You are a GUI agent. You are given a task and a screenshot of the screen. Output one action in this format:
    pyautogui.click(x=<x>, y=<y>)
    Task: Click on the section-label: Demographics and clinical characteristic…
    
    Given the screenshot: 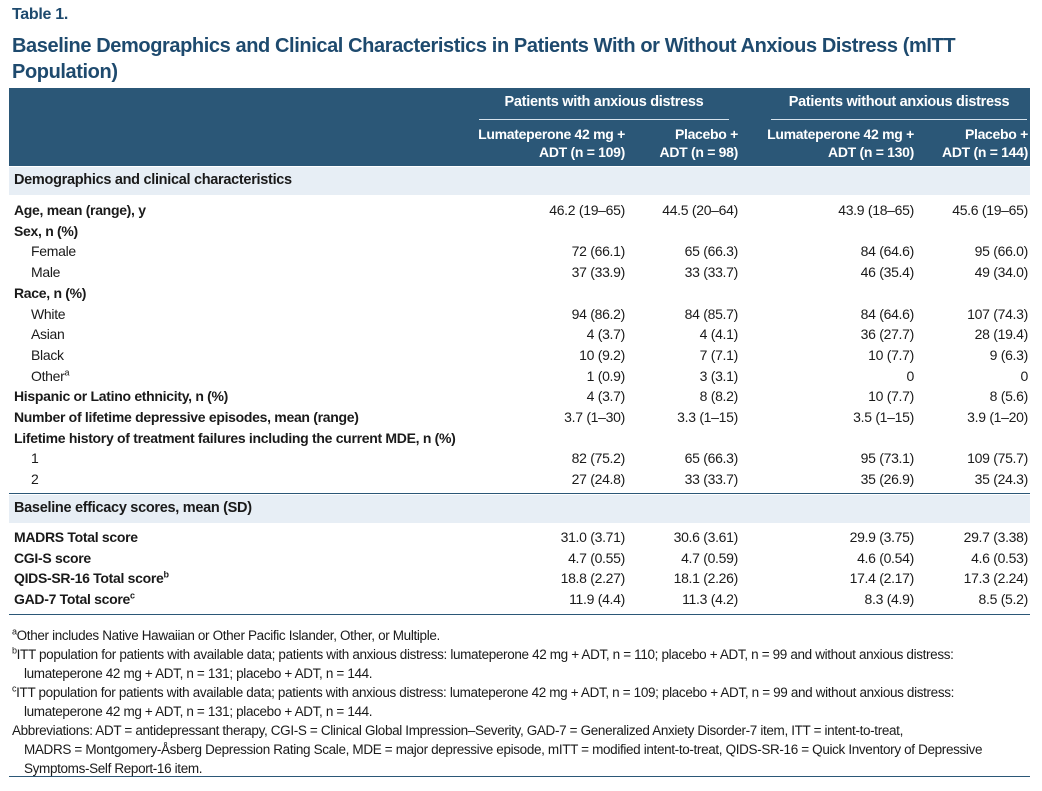 What is the action you would take?
    pyautogui.click(x=153, y=180)
    